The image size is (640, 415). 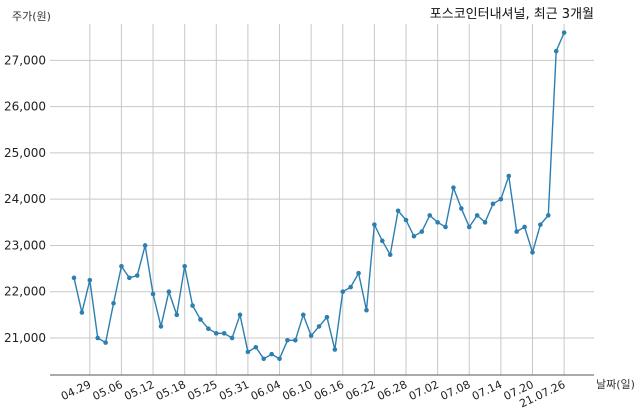 I want to click on x-tick-label: 06.16, so click(x=329, y=390).